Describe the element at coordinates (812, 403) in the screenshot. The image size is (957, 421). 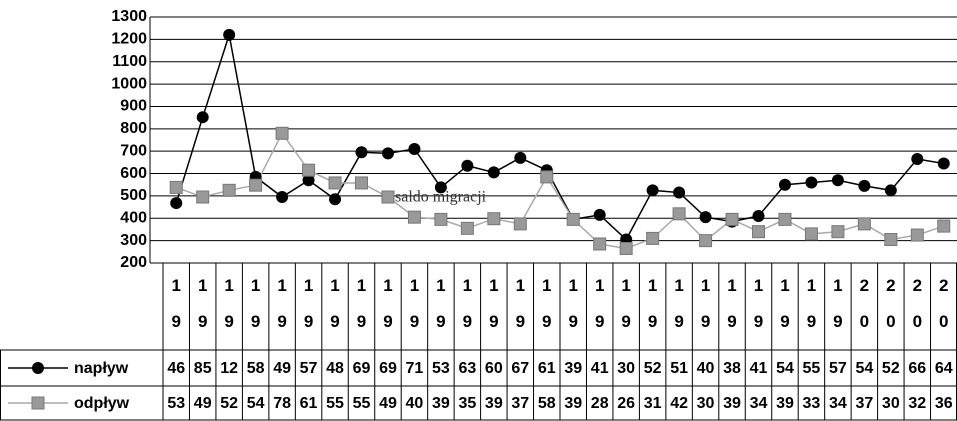
I see `data-label: 33` at that location.